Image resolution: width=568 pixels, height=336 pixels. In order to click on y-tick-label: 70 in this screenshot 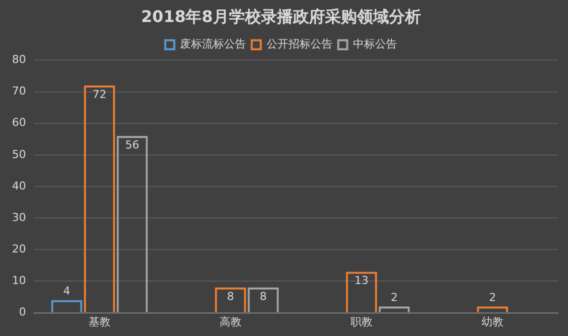, I will do `click(19, 91)`.